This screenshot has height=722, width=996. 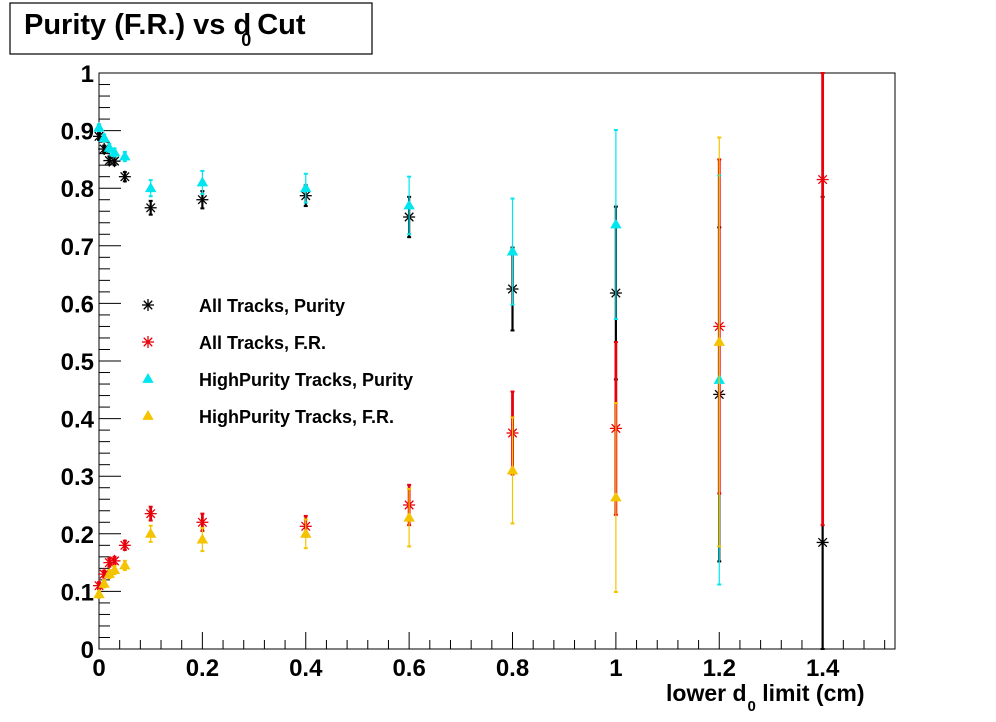 I want to click on y-tick-label: 0.1, so click(x=77, y=592).